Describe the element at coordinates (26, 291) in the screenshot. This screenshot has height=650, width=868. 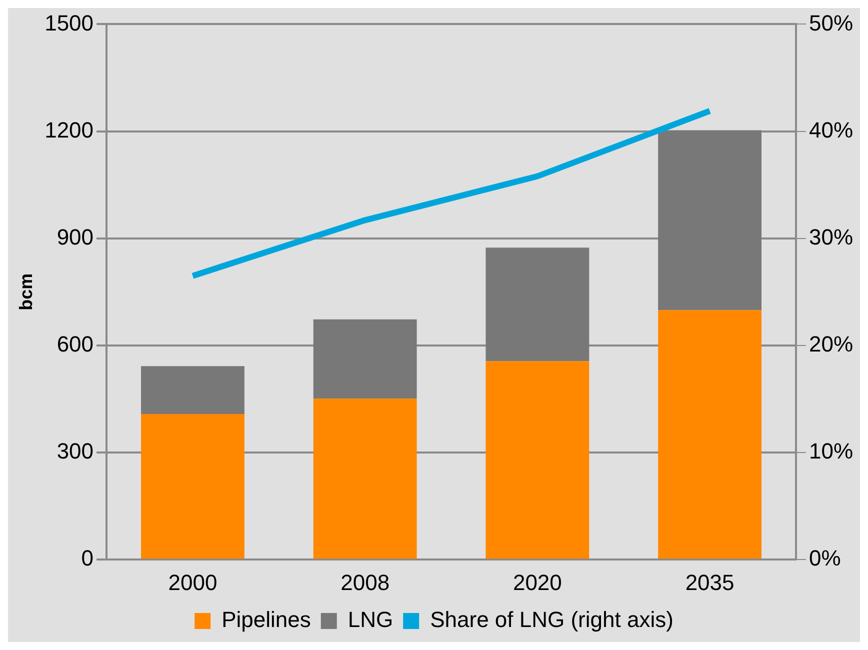
I see `y-axis-title: bcm` at that location.